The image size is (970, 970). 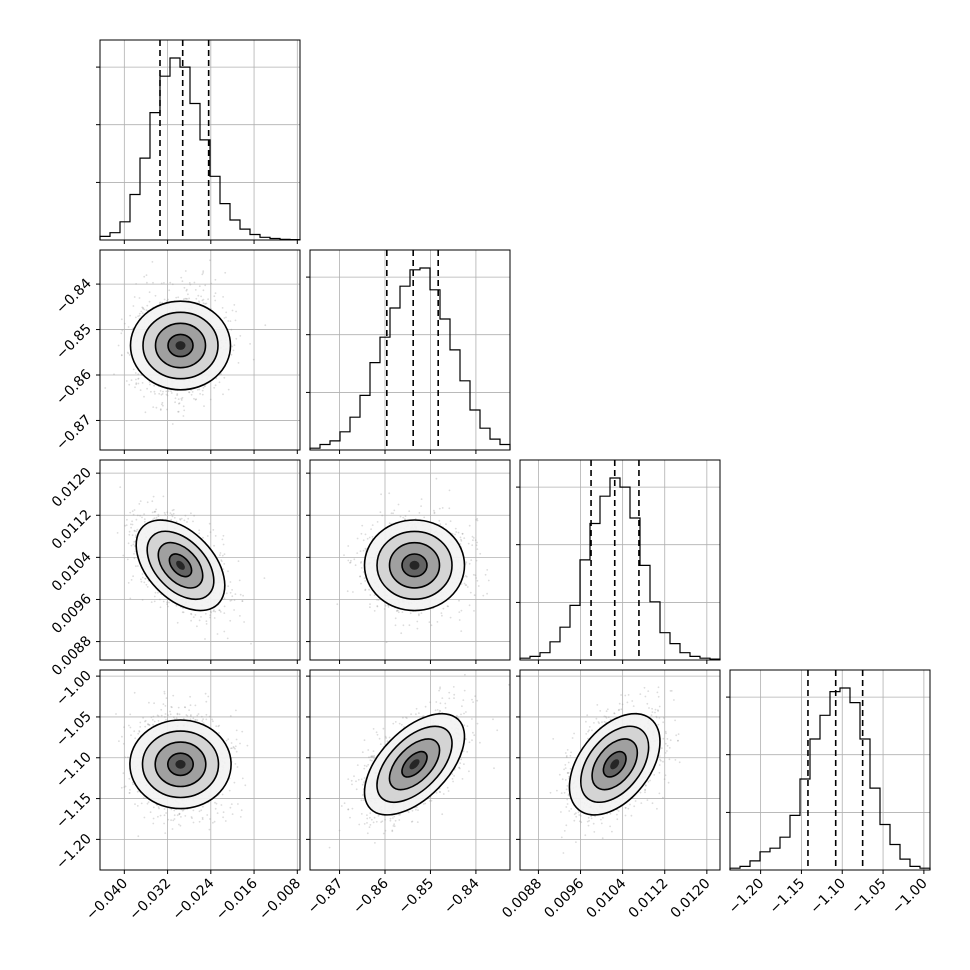 I want to click on scatter-panel-1-0: −0.87−0.86−0.85−0.84, so click(x=177, y=351).